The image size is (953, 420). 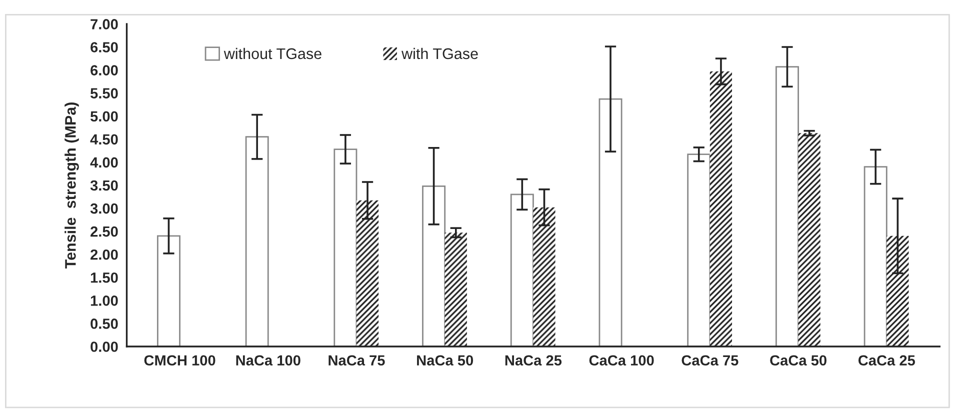 I want to click on y-tick-label: 3.00, so click(x=104, y=208).